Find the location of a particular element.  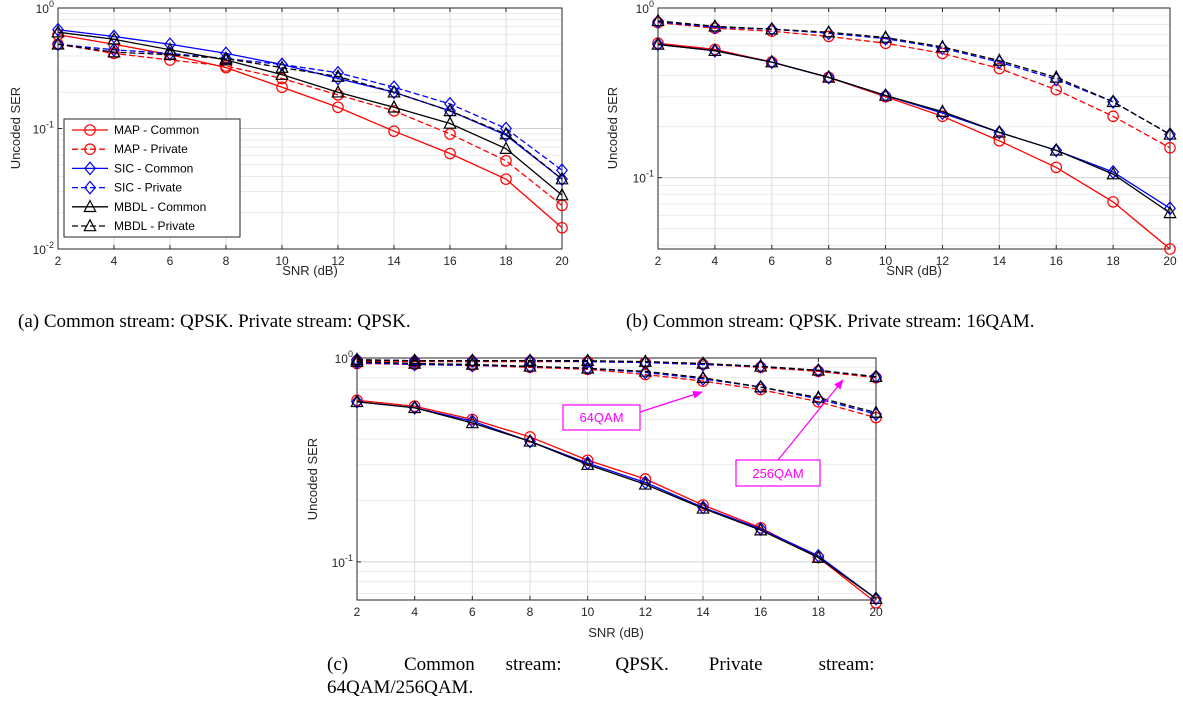

annotation-arrow is located at coordinates (671, 401).